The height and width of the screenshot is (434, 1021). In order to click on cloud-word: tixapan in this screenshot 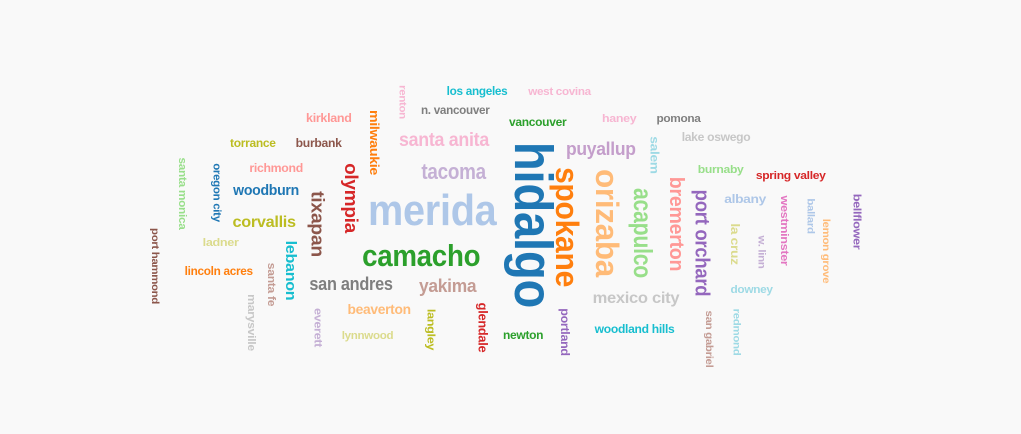, I will do `click(317, 224)`.